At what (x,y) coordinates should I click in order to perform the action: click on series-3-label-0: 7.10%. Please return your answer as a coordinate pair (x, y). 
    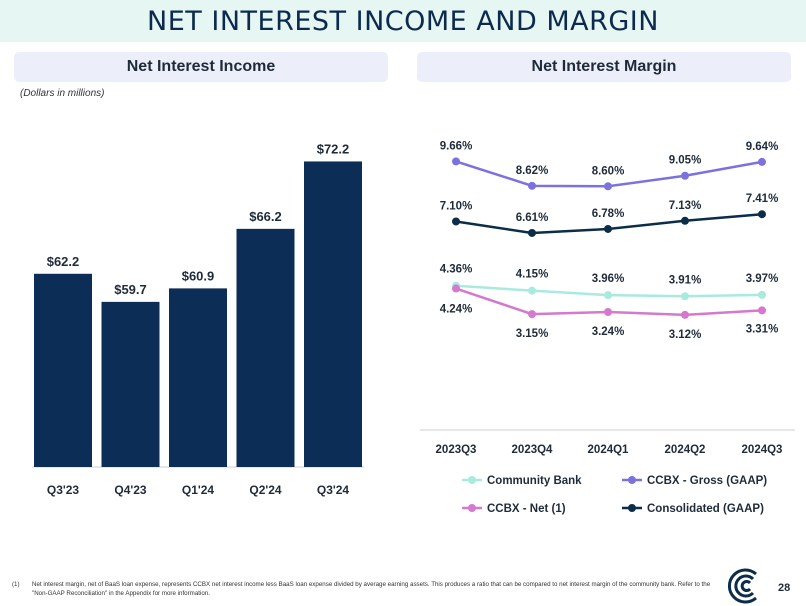
    Looking at the image, I should click on (456, 206).